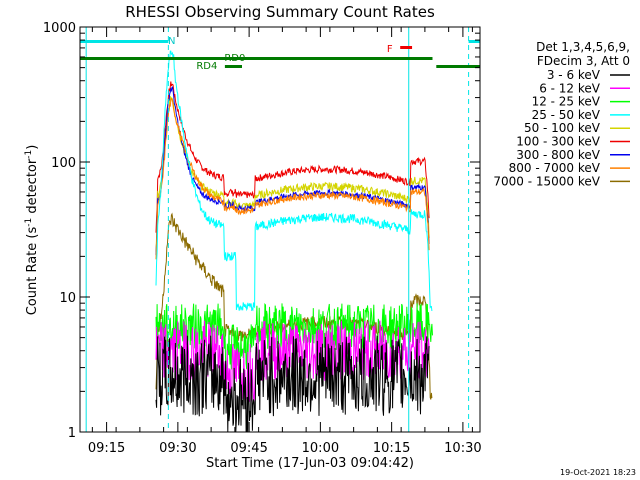 The image size is (640, 480). Describe the element at coordinates (583, 47) in the screenshot. I see `legend-header-1: Det 1,3,4,5,6,9,` at that location.